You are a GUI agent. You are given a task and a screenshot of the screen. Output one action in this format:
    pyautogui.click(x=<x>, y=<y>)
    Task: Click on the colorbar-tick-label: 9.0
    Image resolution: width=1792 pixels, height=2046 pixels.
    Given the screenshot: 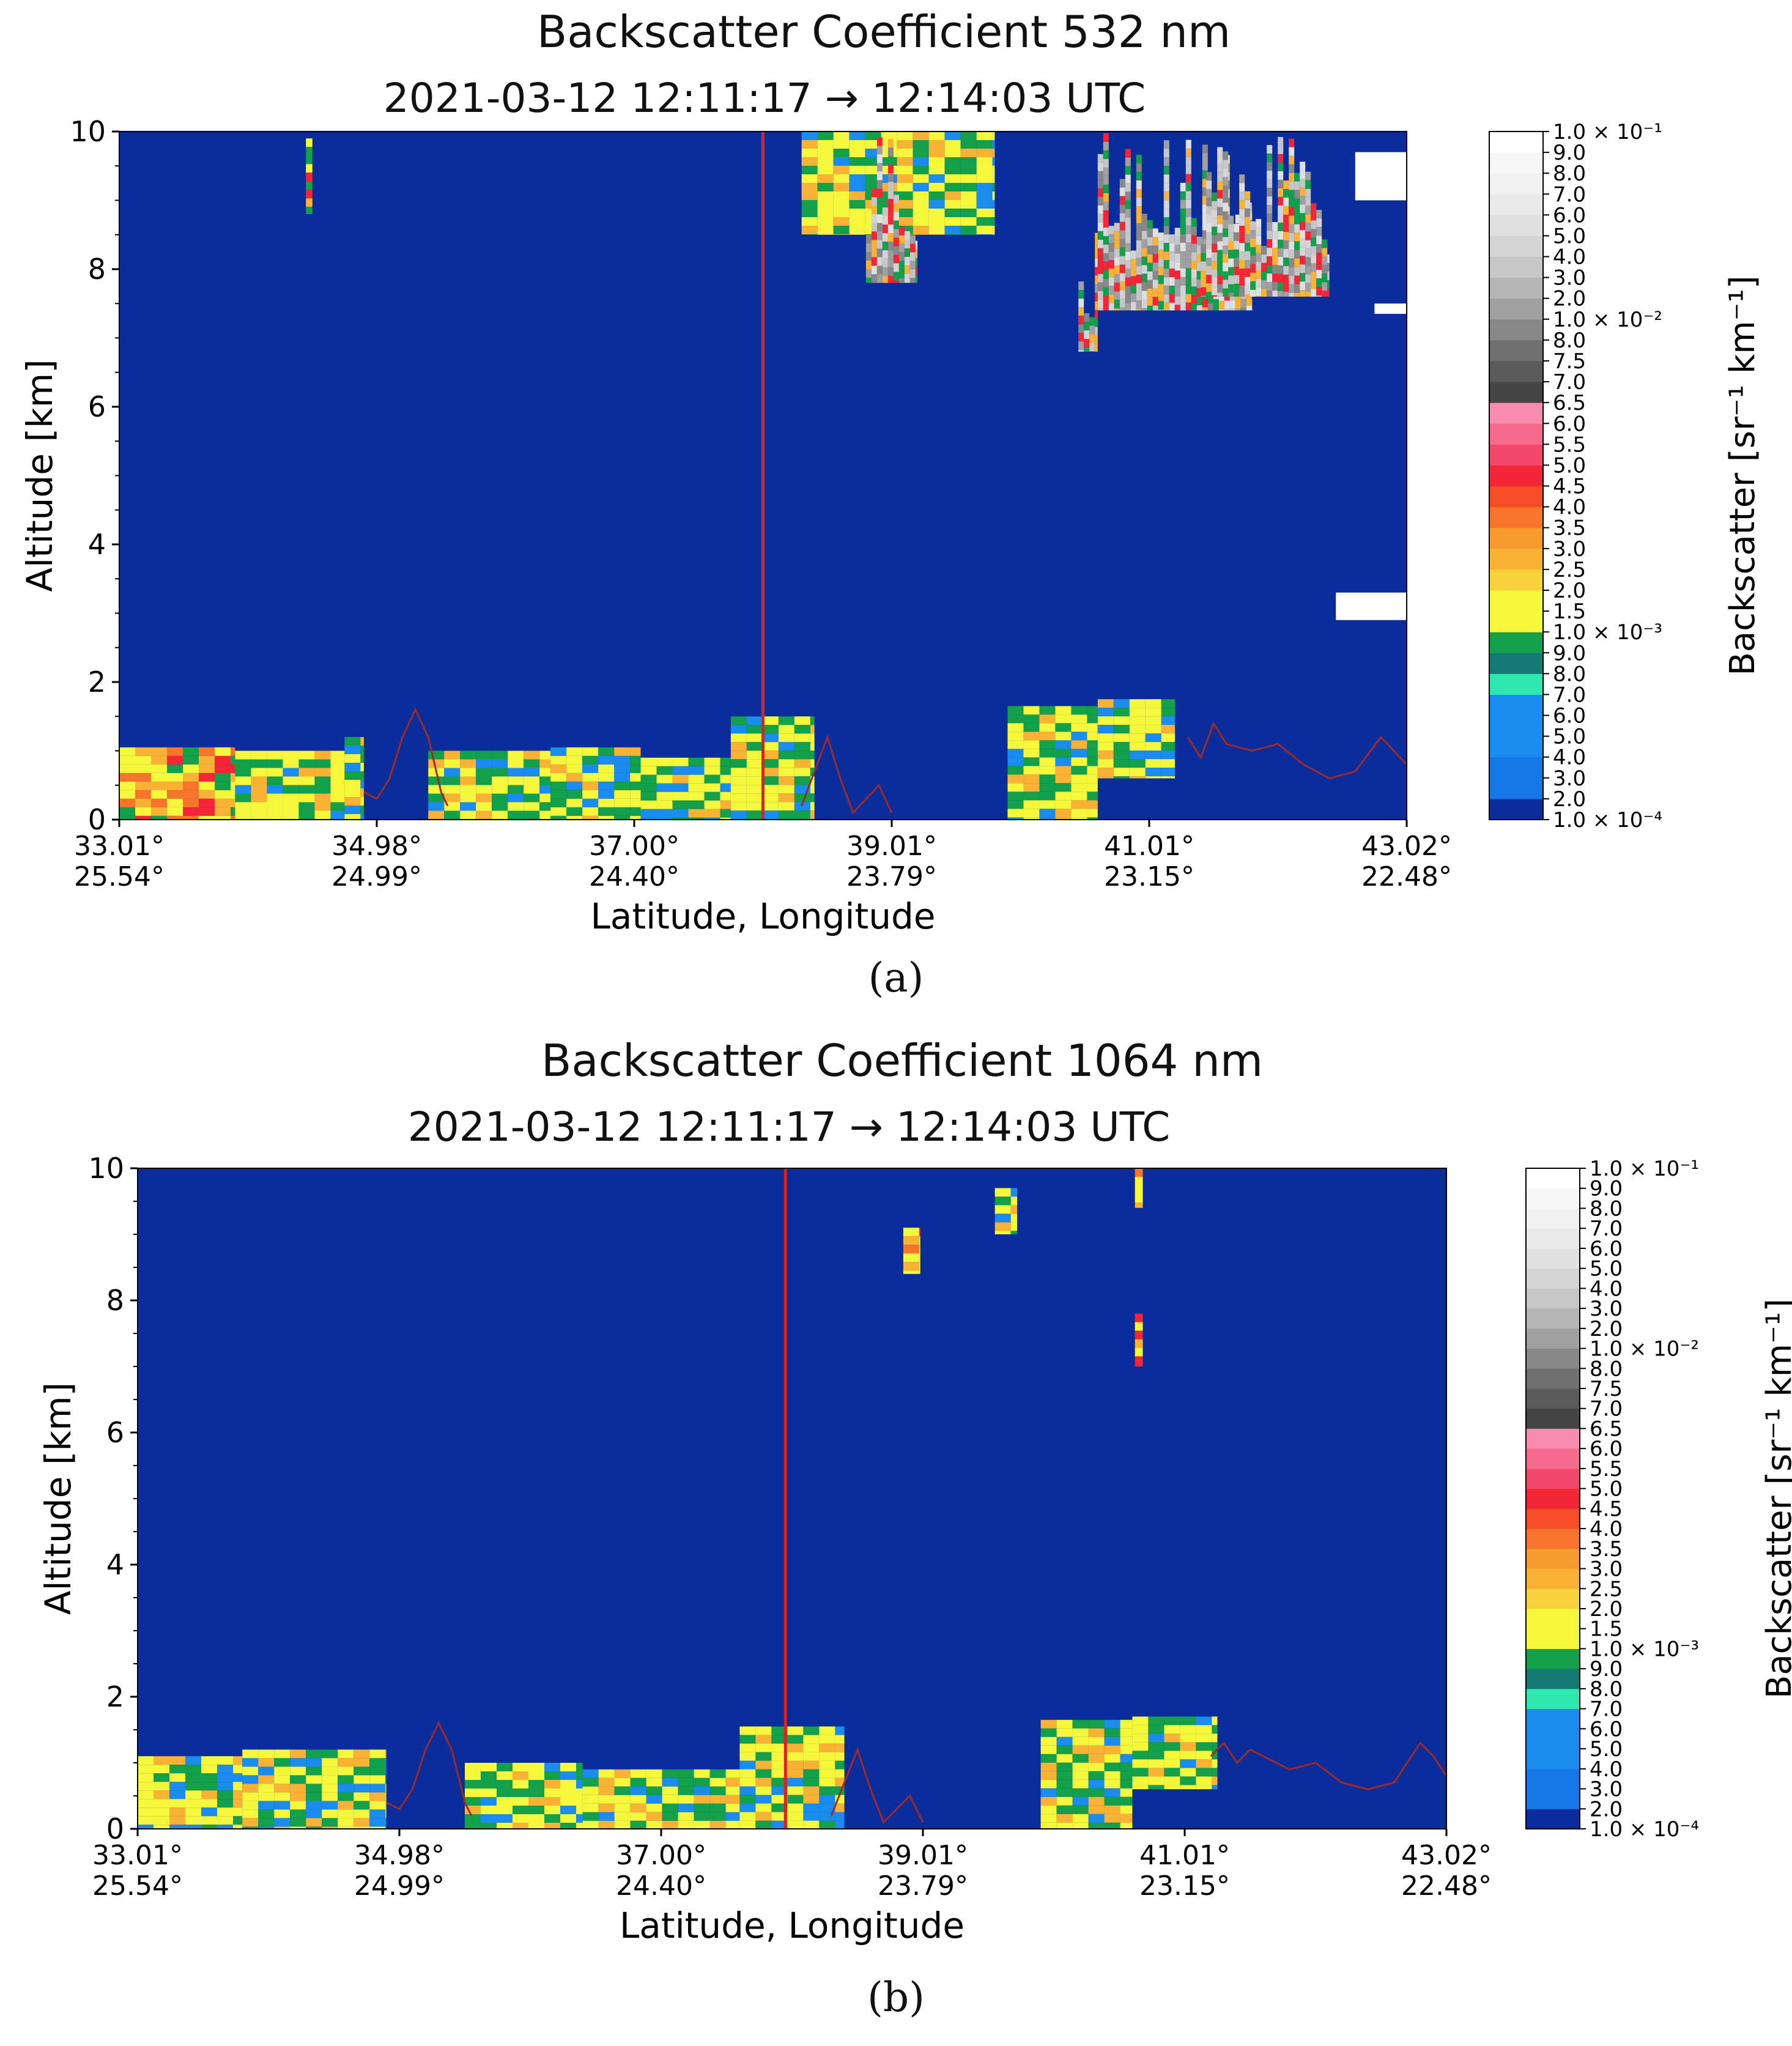 What is the action you would take?
    pyautogui.click(x=1569, y=653)
    